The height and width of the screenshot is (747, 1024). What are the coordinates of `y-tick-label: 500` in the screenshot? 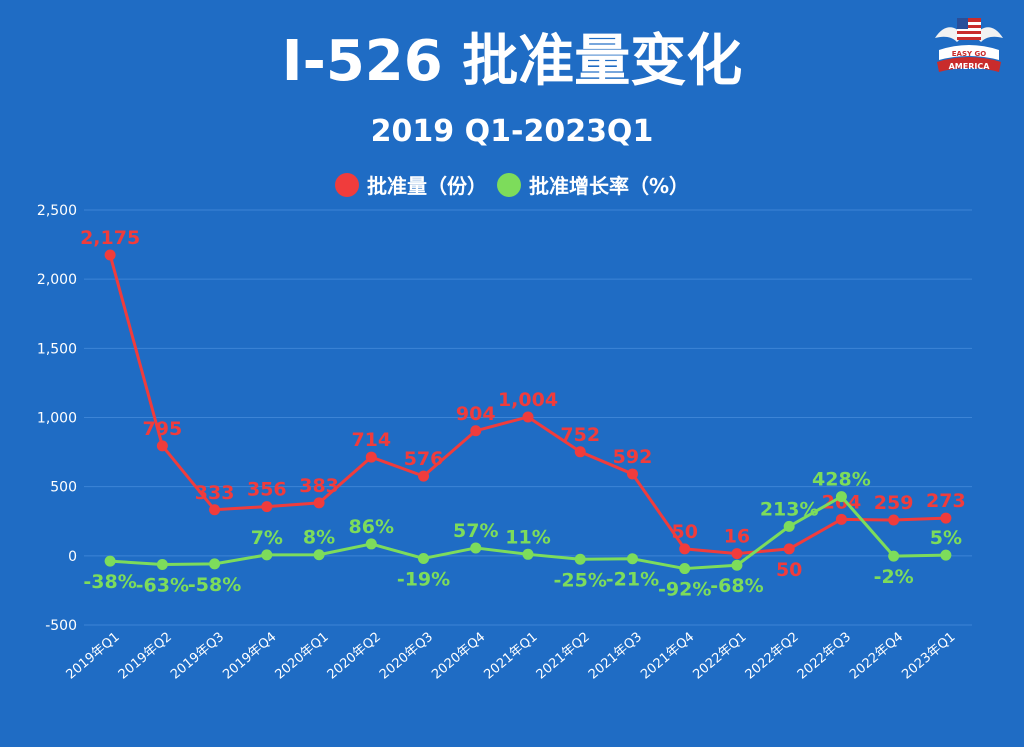 It's located at (63, 488).